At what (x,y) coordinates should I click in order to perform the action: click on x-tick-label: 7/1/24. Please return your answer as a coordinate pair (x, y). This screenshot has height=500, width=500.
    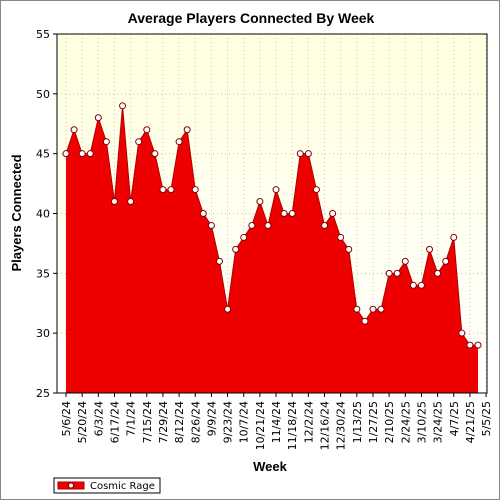
    Looking at the image, I should click on (131, 418).